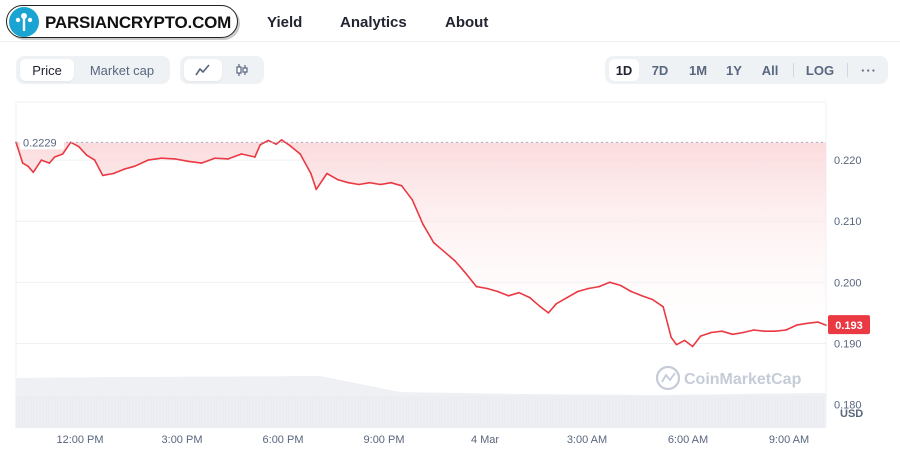 This screenshot has height=460, width=900. I want to click on reference-label-bg, so click(42, 142).